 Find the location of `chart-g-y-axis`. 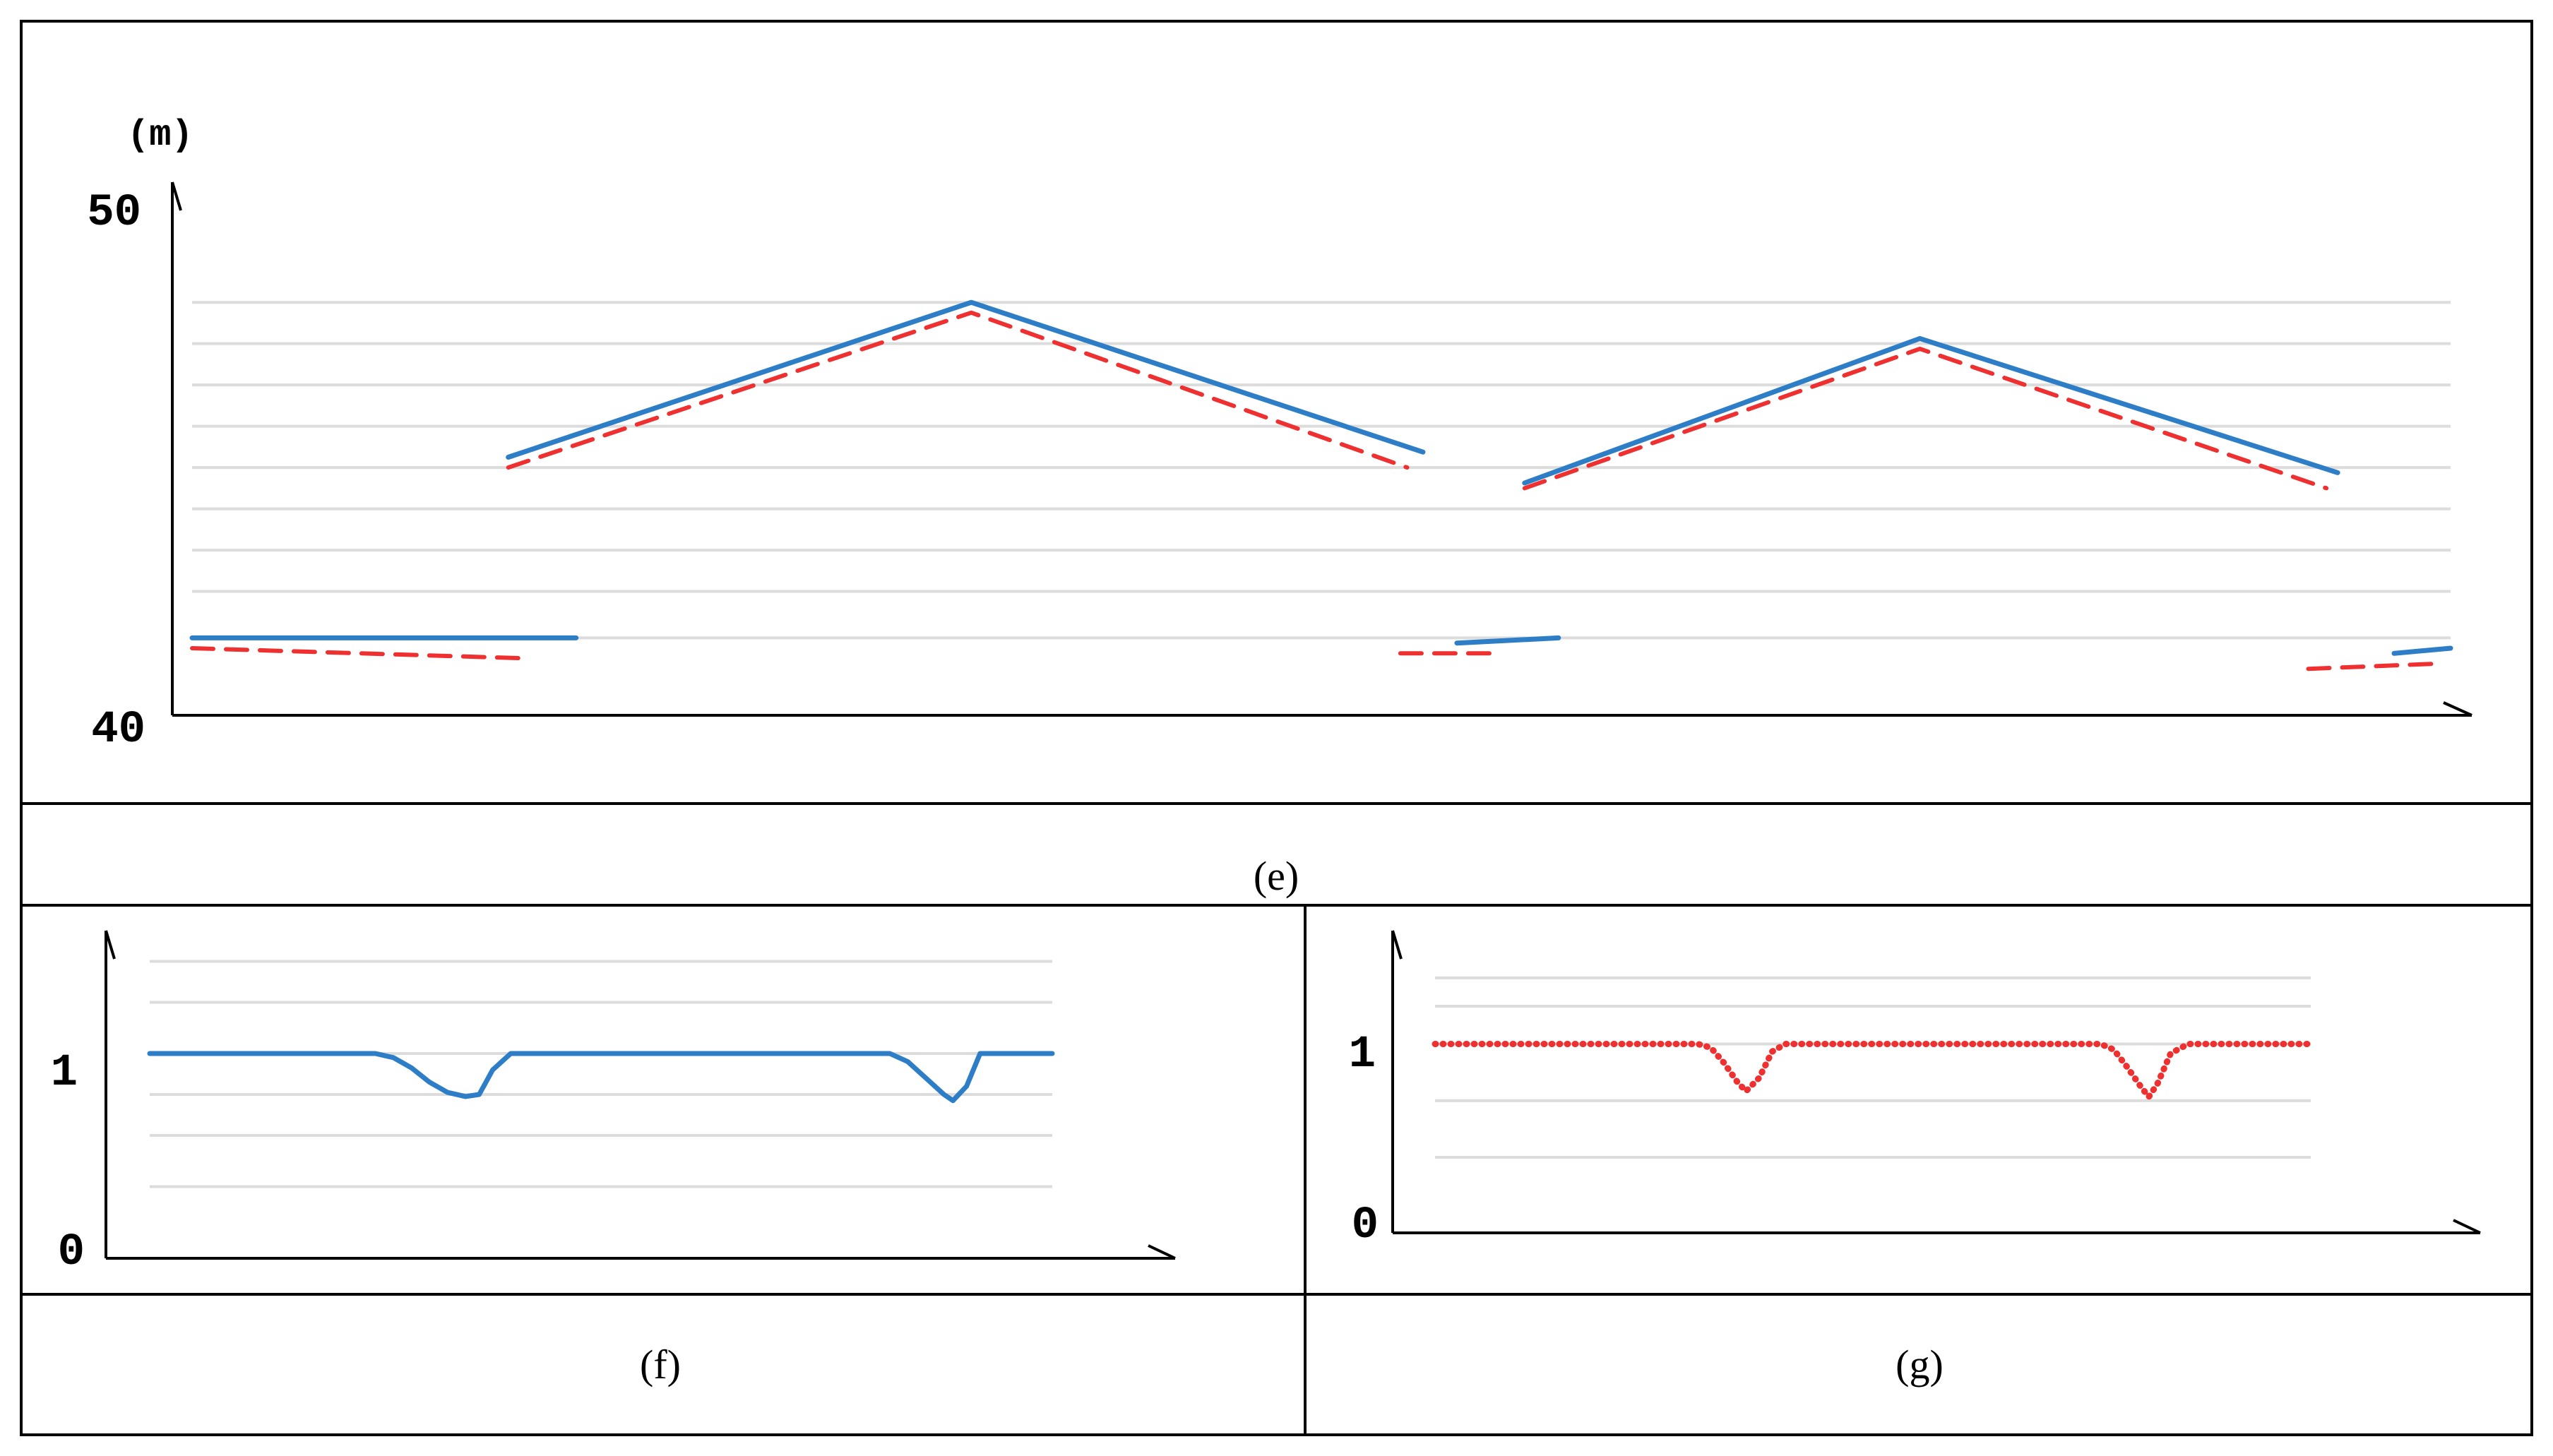

chart-g-y-axis is located at coordinates (1397, 1081).